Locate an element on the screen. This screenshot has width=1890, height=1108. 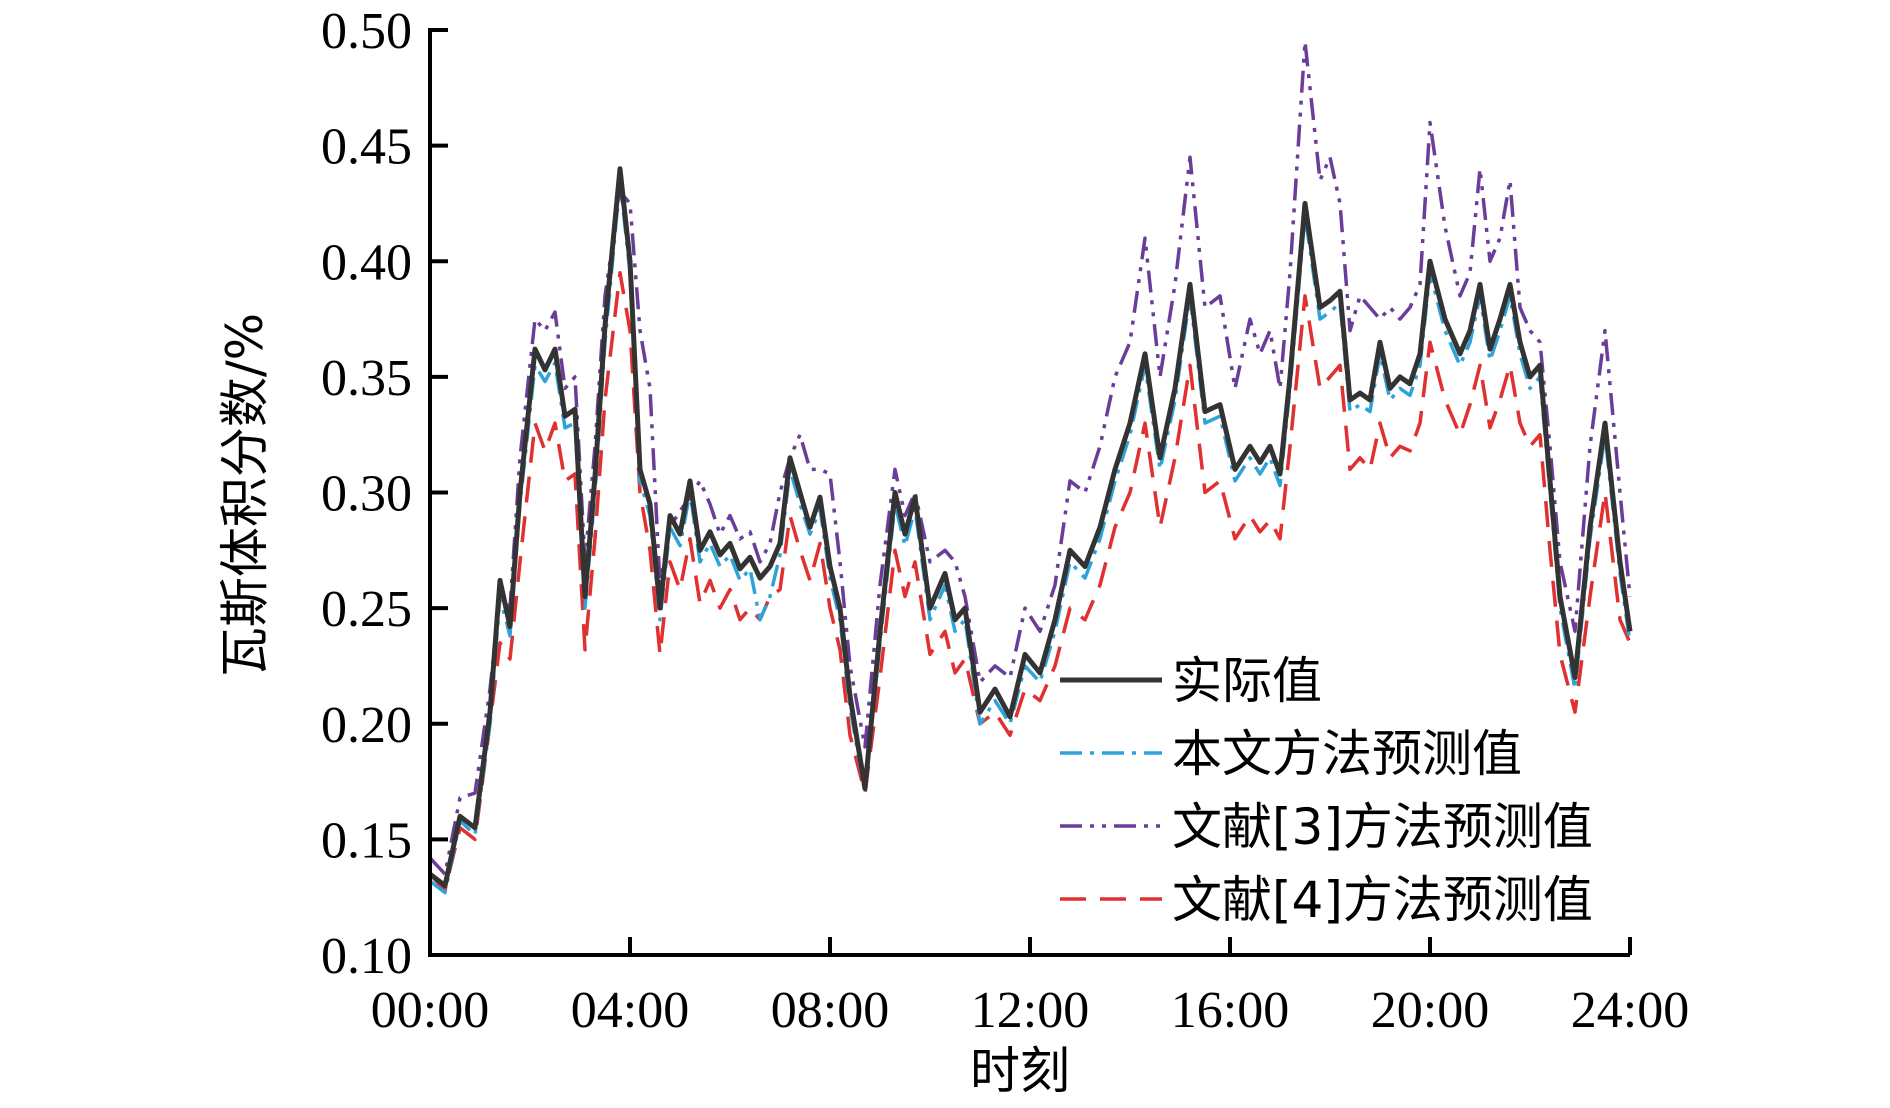
y-tick-label: 0.20 is located at coordinates (366, 725).